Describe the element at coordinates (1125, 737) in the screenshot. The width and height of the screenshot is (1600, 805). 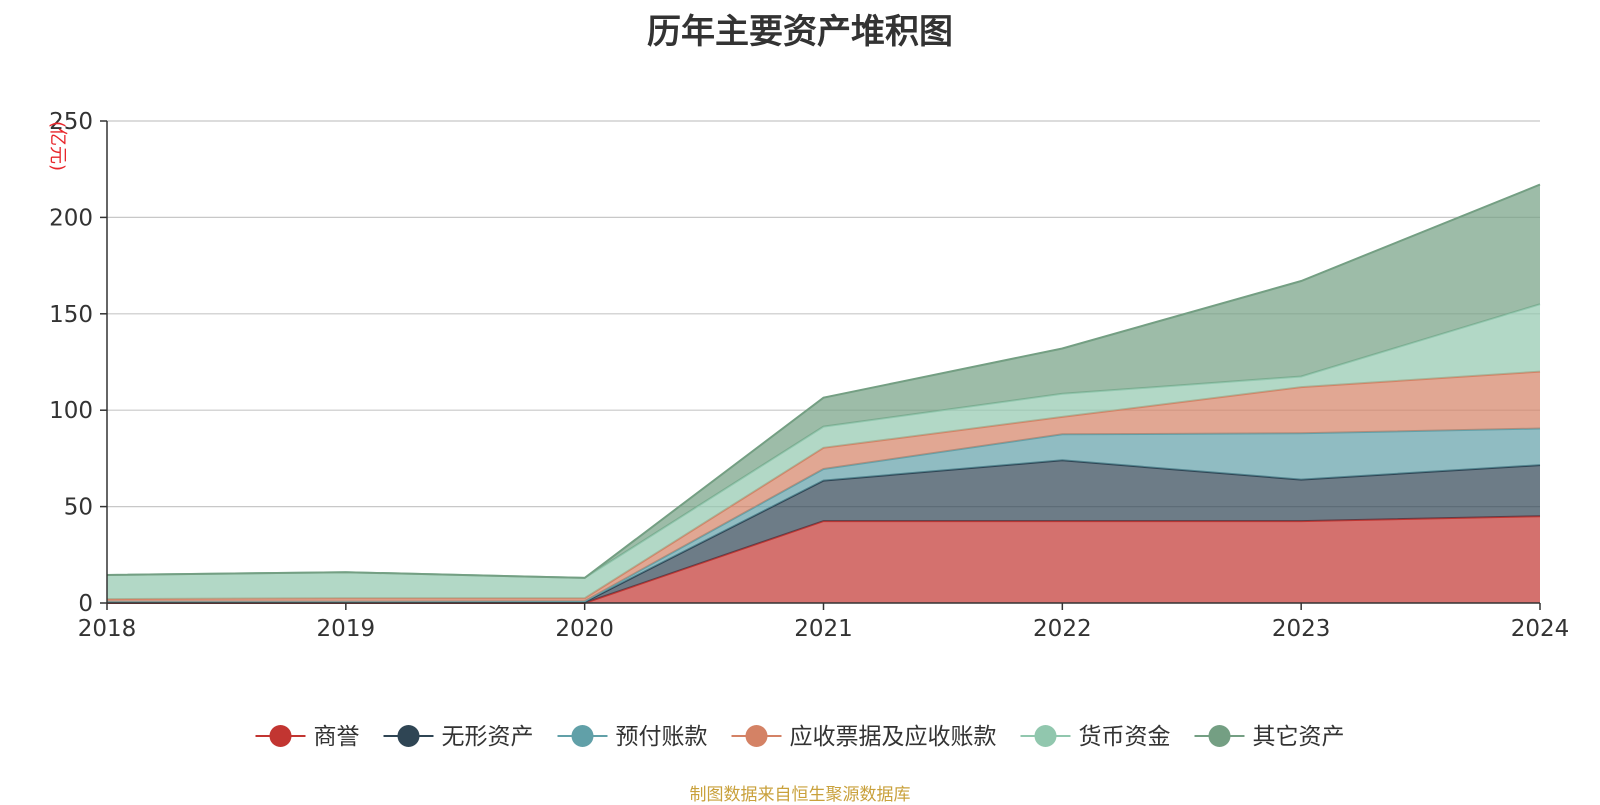
I see `legend-label: 货币资金` at that location.